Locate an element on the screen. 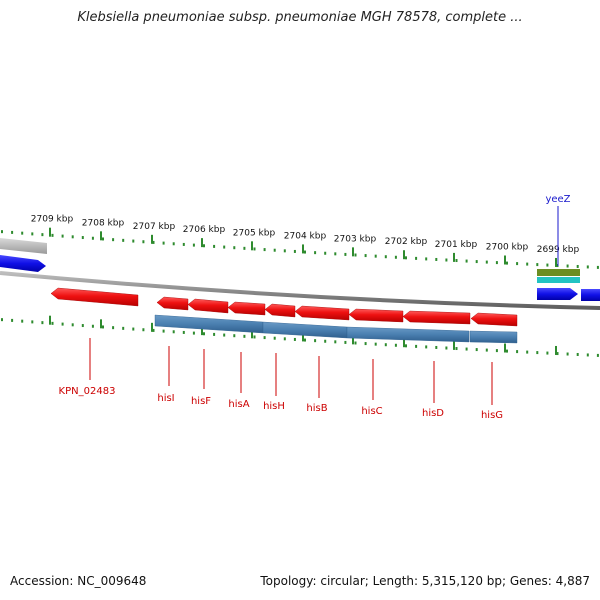 The image size is (600, 600). kbp-label: 2700 kbp is located at coordinates (507, 247).